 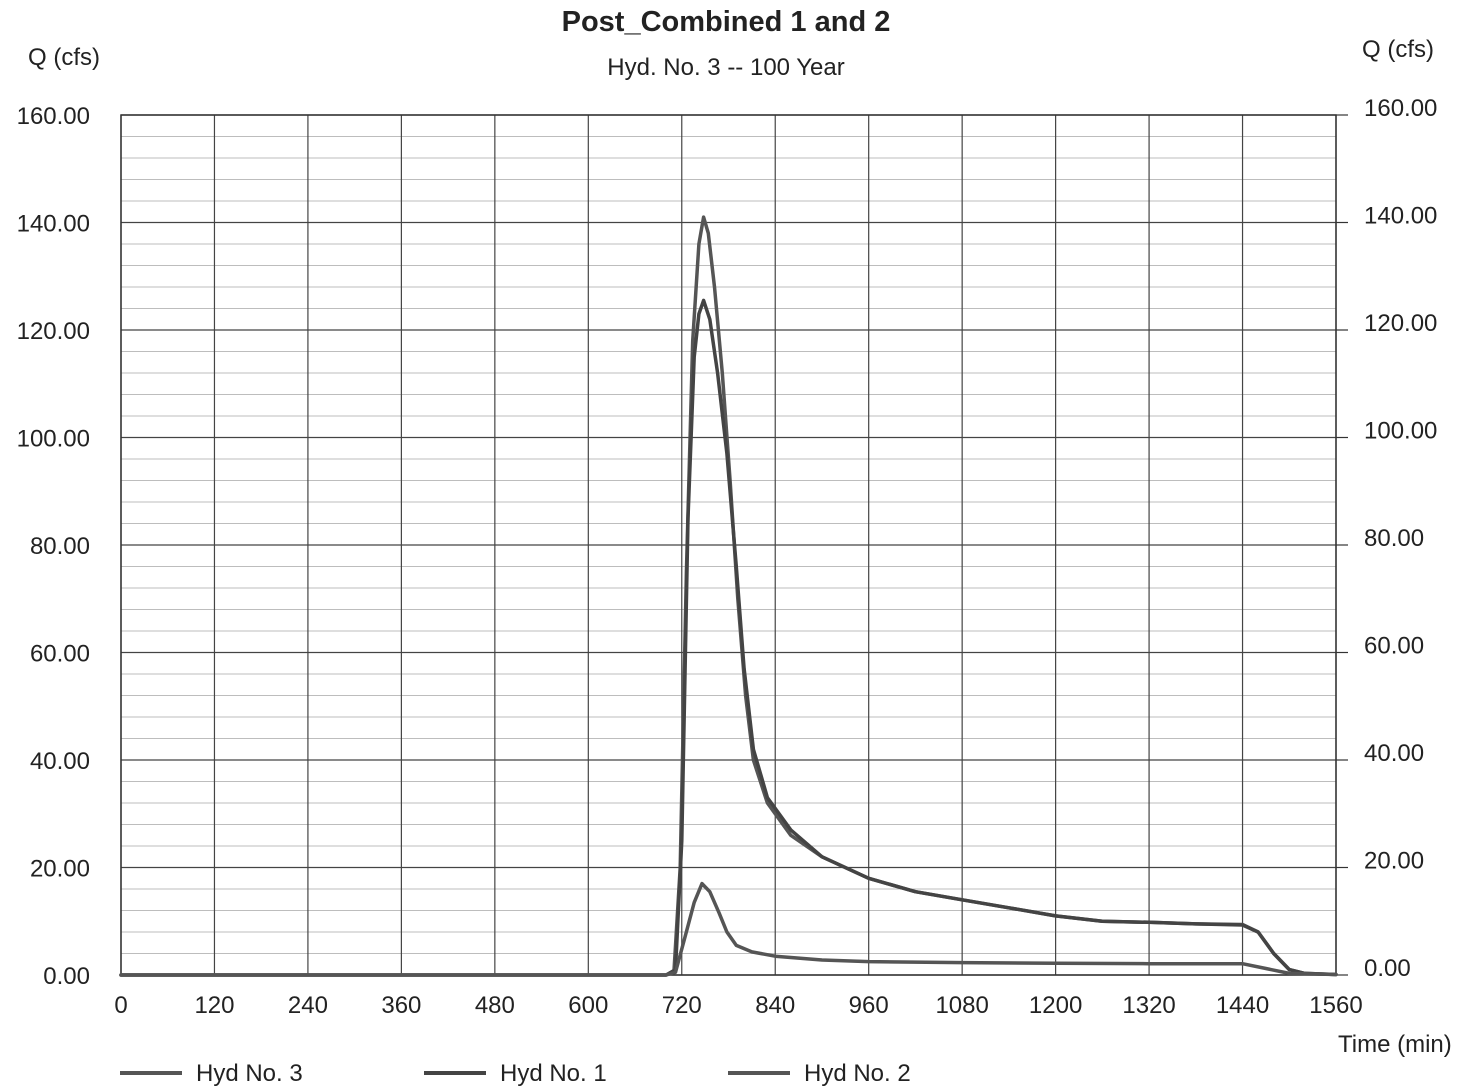 I want to click on y-tick-label-right: 120.00, so click(x=1400, y=323).